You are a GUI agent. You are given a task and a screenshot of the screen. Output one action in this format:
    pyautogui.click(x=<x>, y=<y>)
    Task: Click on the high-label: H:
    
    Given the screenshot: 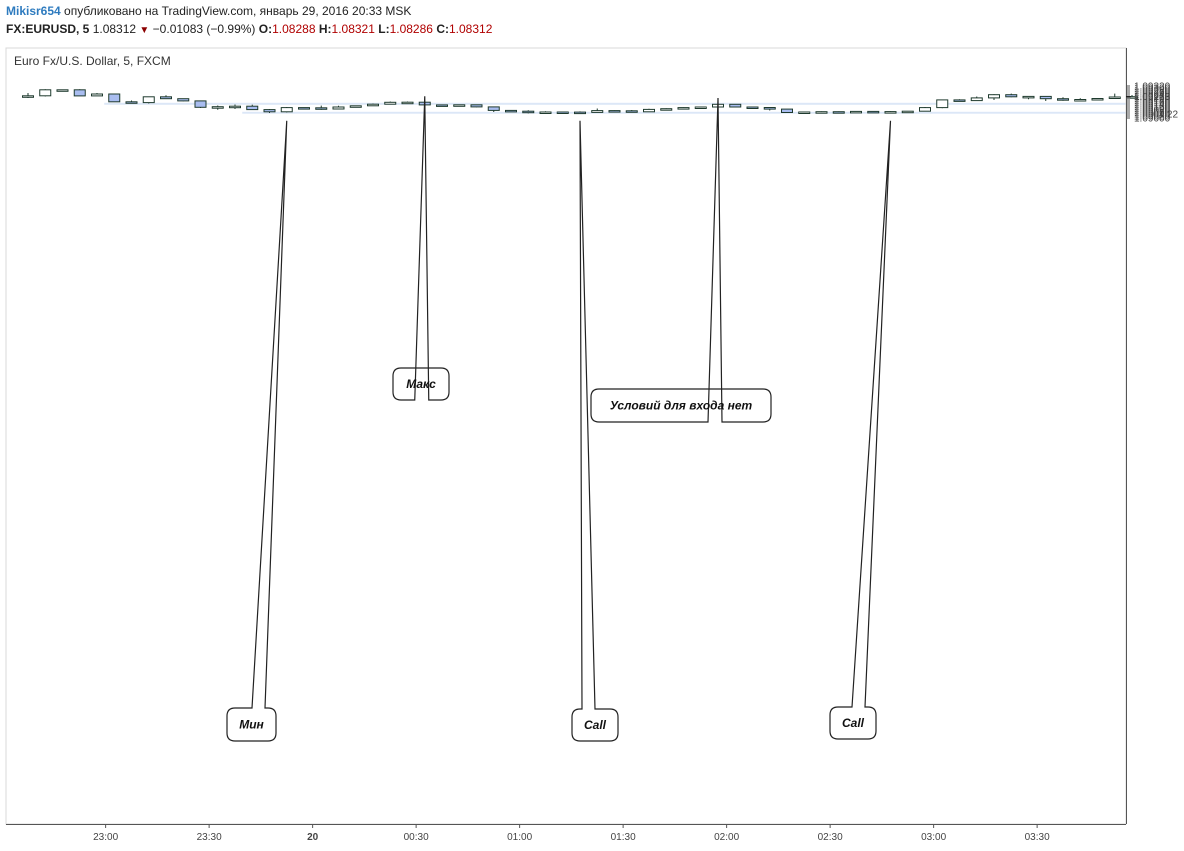 What is the action you would take?
    pyautogui.click(x=325, y=29)
    